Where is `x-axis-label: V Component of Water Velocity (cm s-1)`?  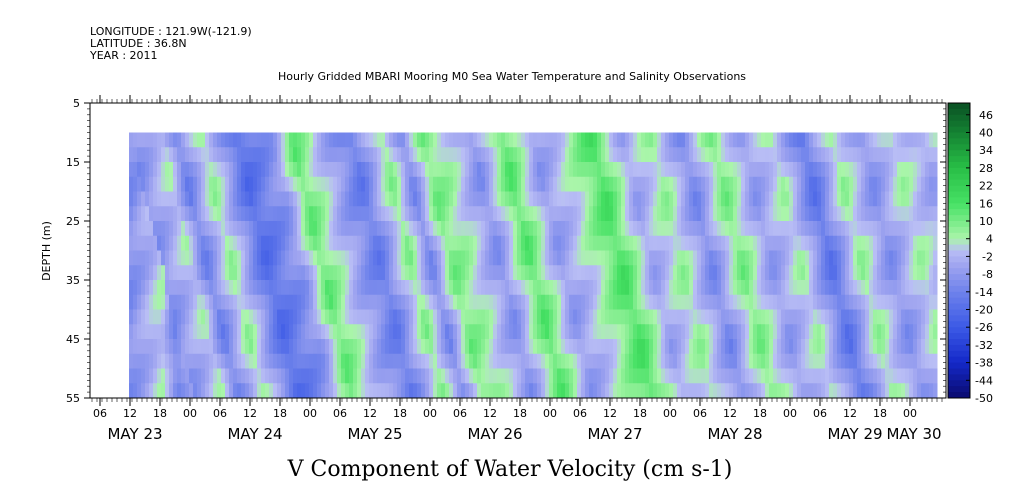 x-axis-label: V Component of Water Velocity (cm s-1) is located at coordinates (510, 469).